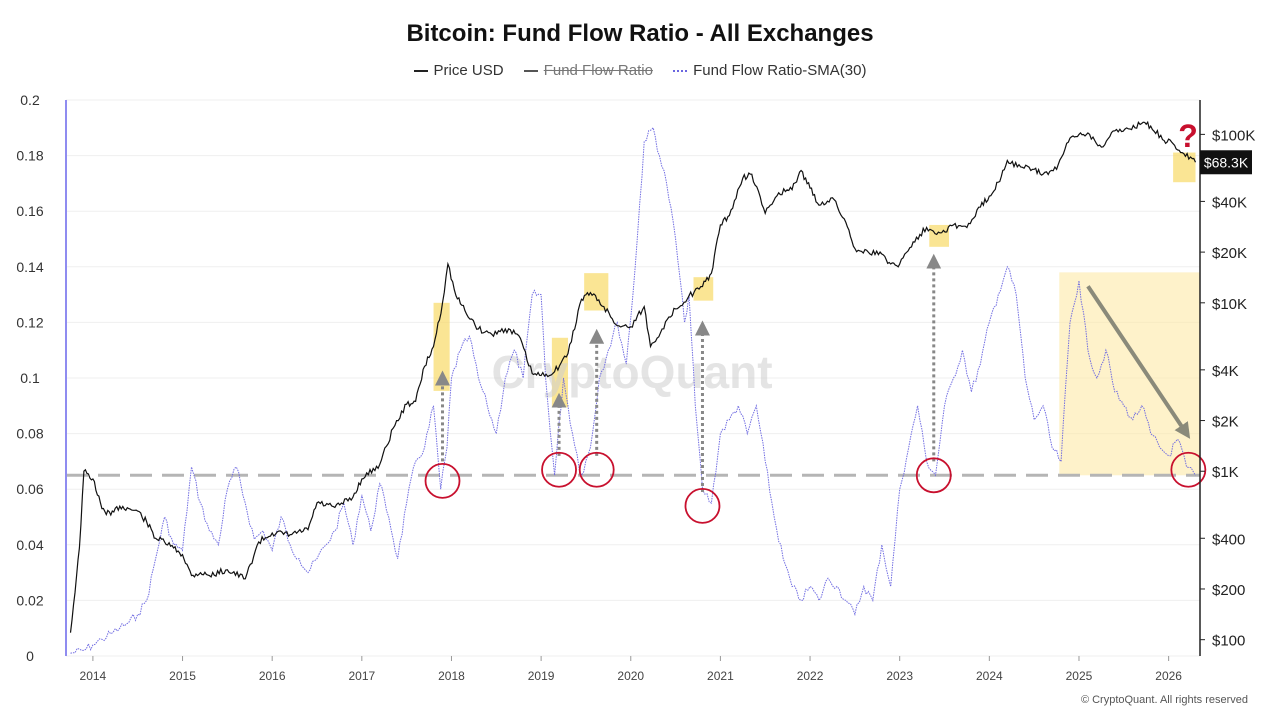 This screenshot has width=1280, height=720. I want to click on y-left-tick-label: 0.1, so click(30, 378).